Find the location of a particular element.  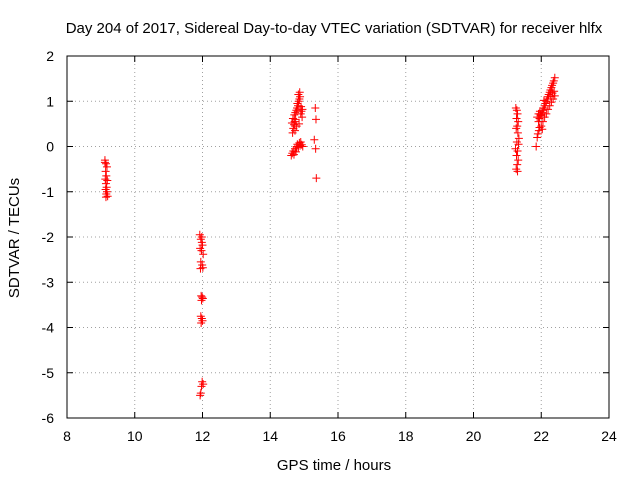

y-tick-label: -3 is located at coordinates (48, 282).